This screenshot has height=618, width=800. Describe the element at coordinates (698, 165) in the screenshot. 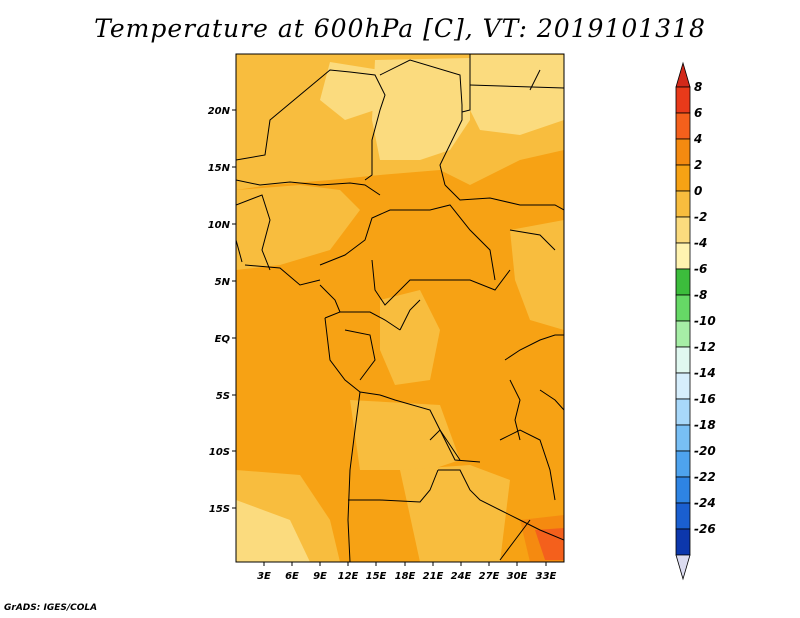

I see `colorbar-label: 2` at that location.